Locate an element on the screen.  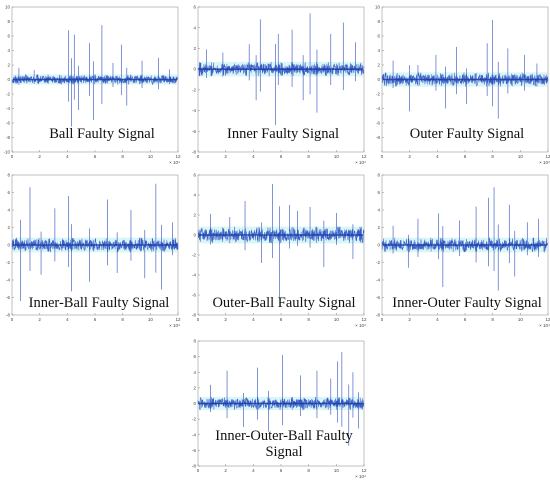
panel-title: Inner-Outer-Ball Faulty is located at coordinates (284, 436).